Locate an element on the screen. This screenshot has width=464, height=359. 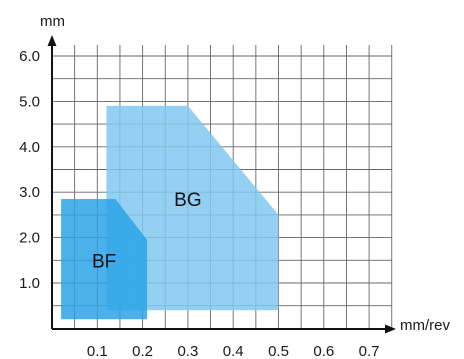
y-tick-label: 5.0 is located at coordinates (29, 101).